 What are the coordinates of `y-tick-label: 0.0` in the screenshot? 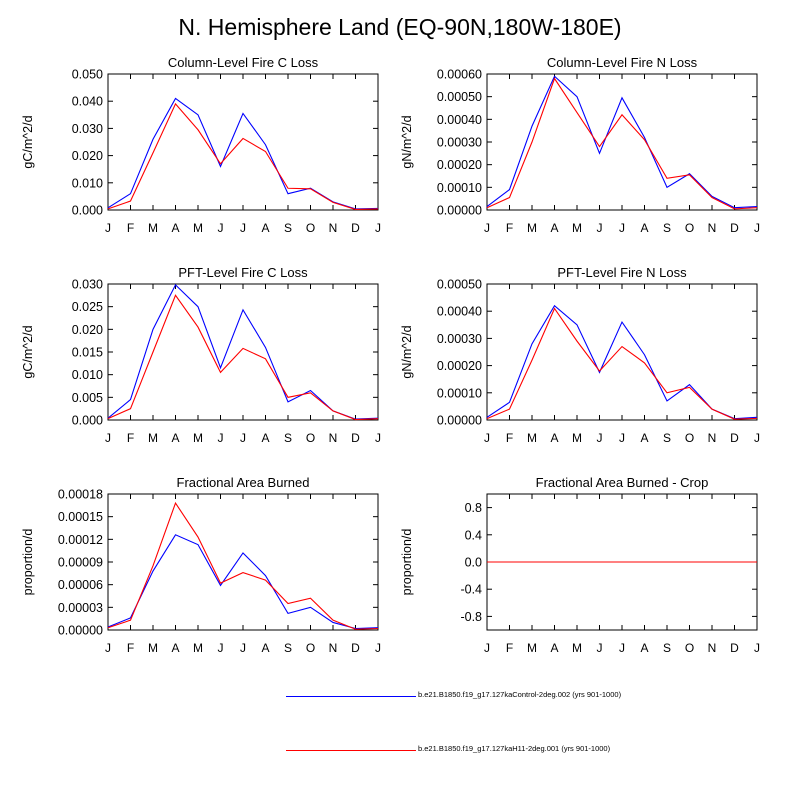 It's located at (473, 563).